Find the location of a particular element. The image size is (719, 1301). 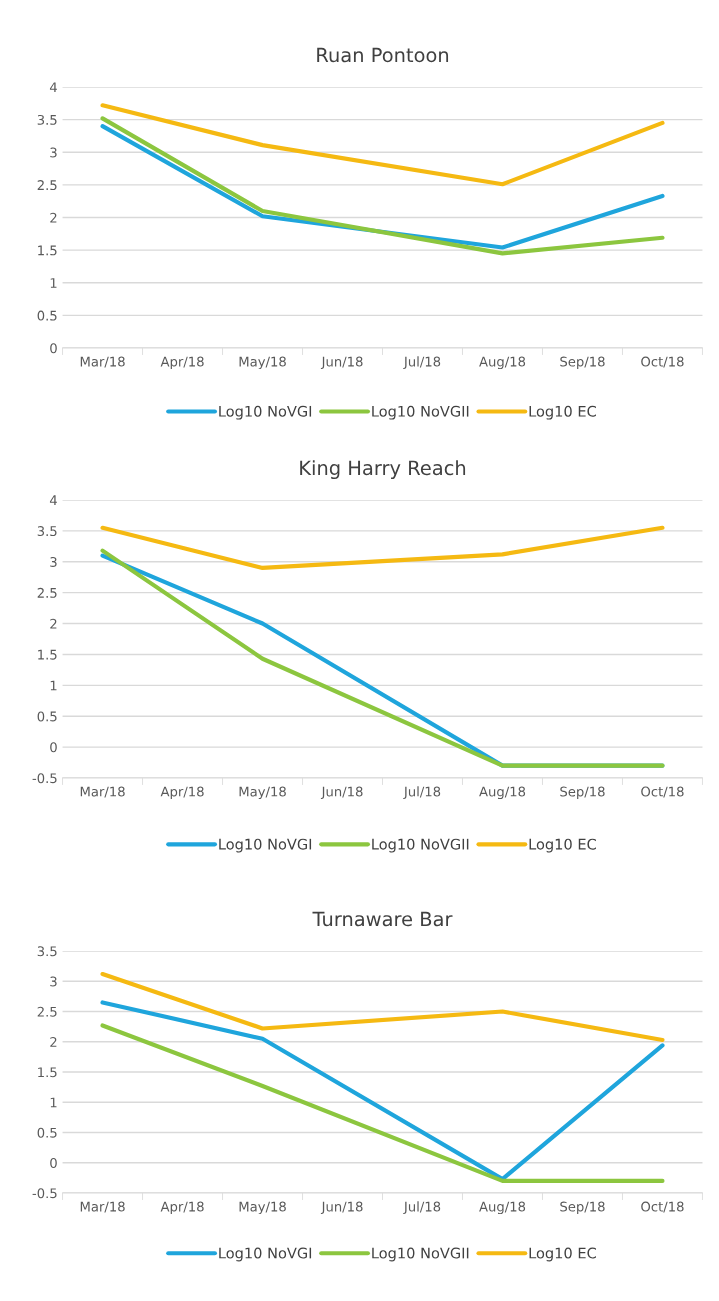

chart-title: Ruan Pontoon is located at coordinates (383, 55).